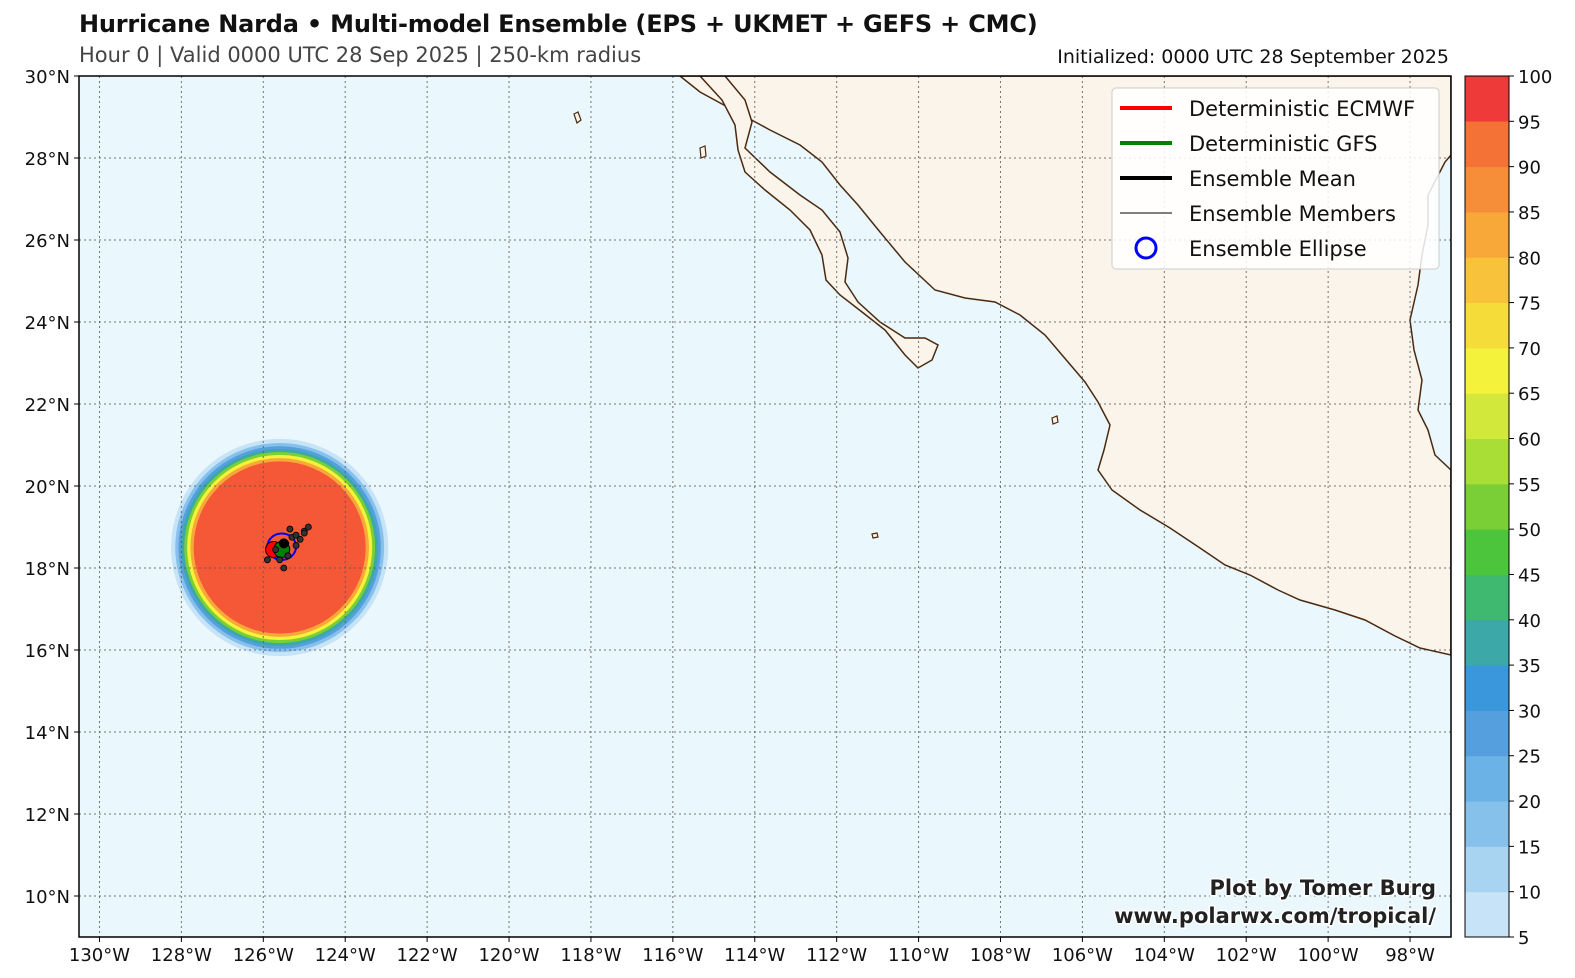 Image resolution: width=1575 pixels, height=978 pixels. I want to click on colorbar-frame, so click(1487, 506).